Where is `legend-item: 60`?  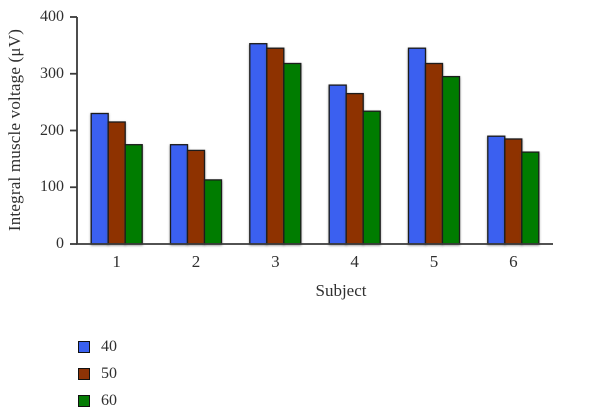 legend-item: 60 is located at coordinates (97, 397).